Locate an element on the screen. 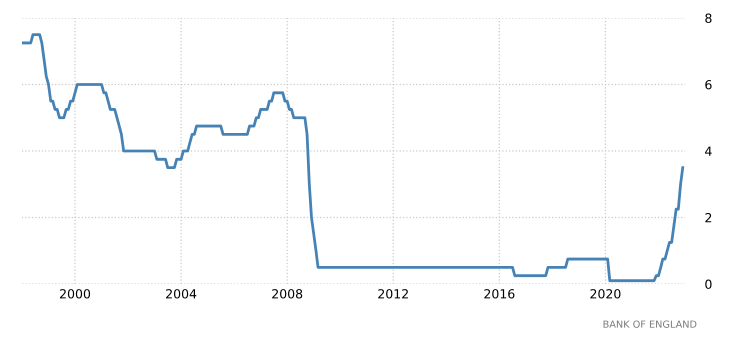  text: BANK OF ENGLAND is located at coordinates (650, 324).